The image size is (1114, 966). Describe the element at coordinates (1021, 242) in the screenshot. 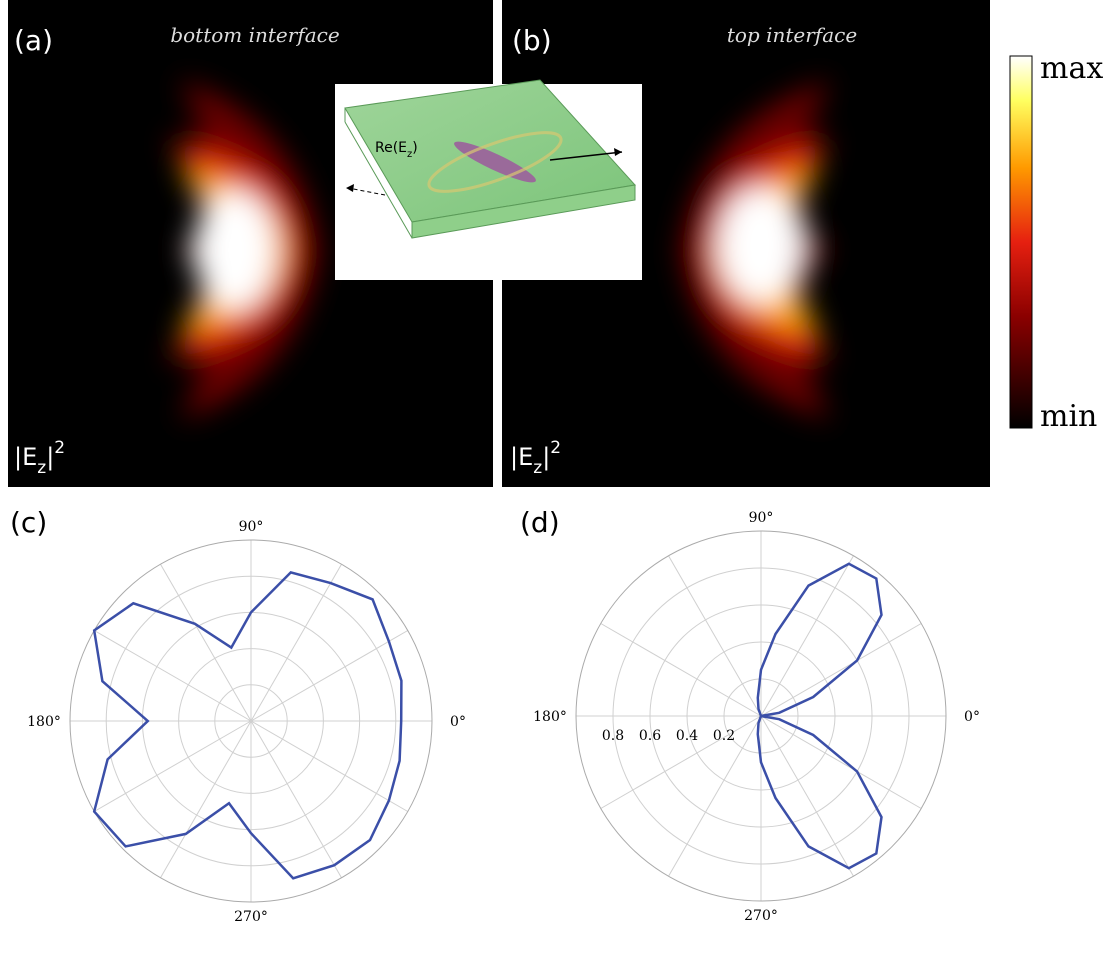

I see `colorbar` at that location.